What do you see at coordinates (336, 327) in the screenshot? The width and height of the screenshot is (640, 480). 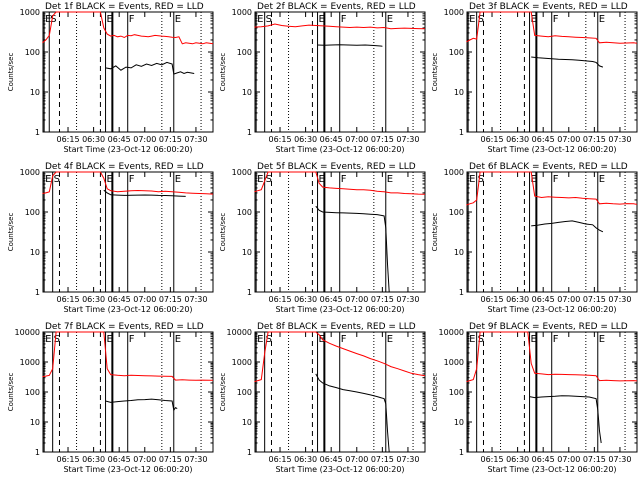 I see `panel-title: Det 8f BLACK = Events, RED = LLD` at bounding box center [336, 327].